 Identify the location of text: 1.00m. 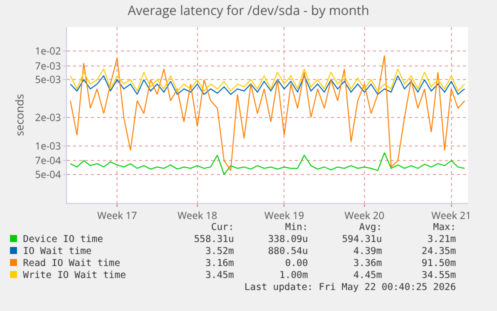
(293, 276).